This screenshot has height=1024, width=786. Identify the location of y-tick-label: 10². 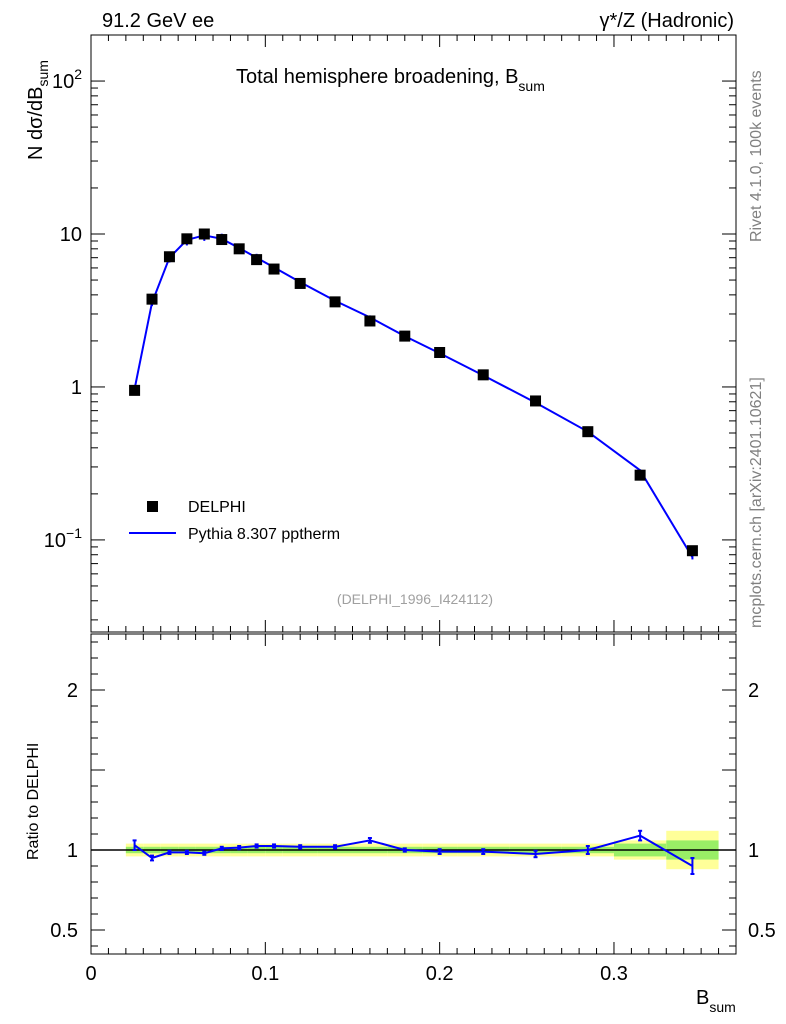
(67, 79).